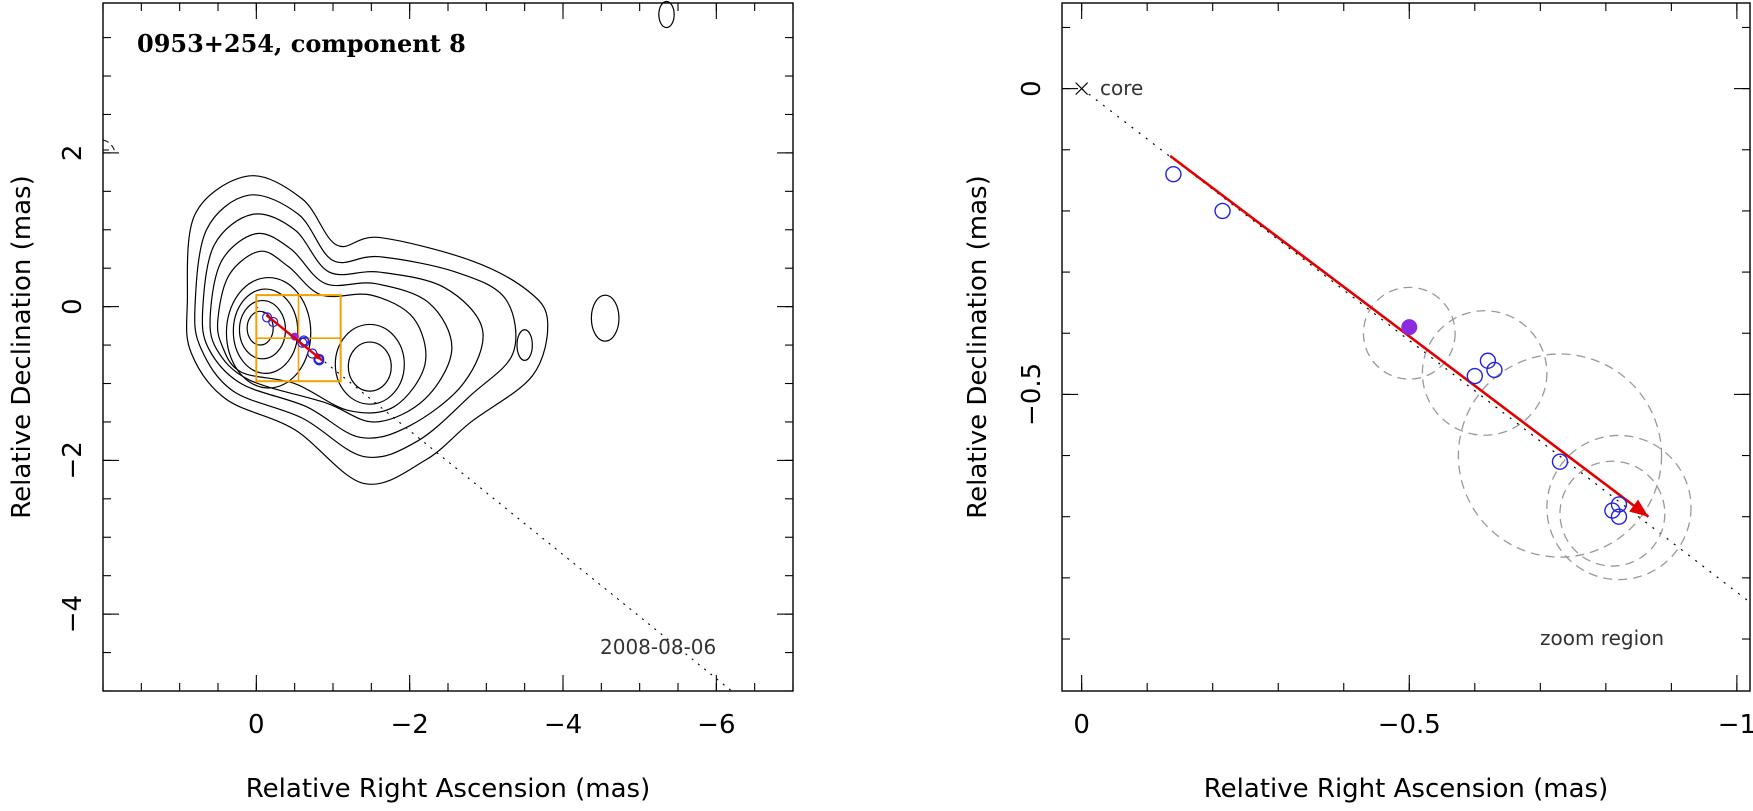 This screenshot has width=1753, height=811. What do you see at coordinates (73, 614) in the screenshot?
I see `y-tick-label: −4` at bounding box center [73, 614].